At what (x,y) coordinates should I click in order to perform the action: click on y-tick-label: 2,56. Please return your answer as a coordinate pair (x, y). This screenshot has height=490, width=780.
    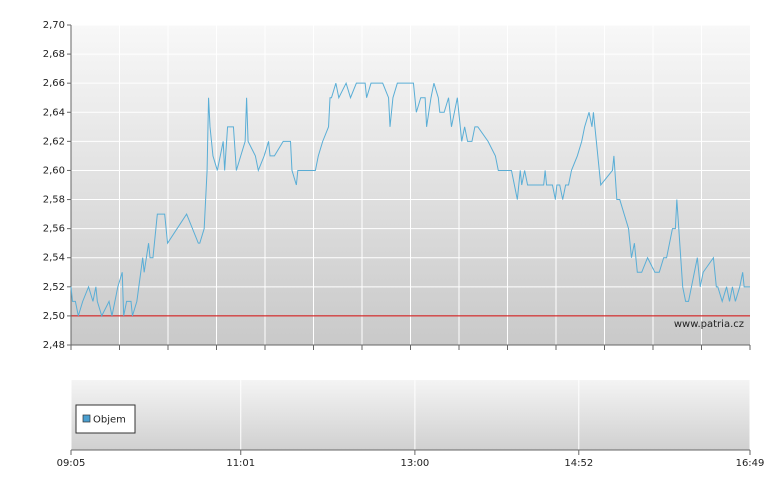
    Looking at the image, I should click on (54, 229).